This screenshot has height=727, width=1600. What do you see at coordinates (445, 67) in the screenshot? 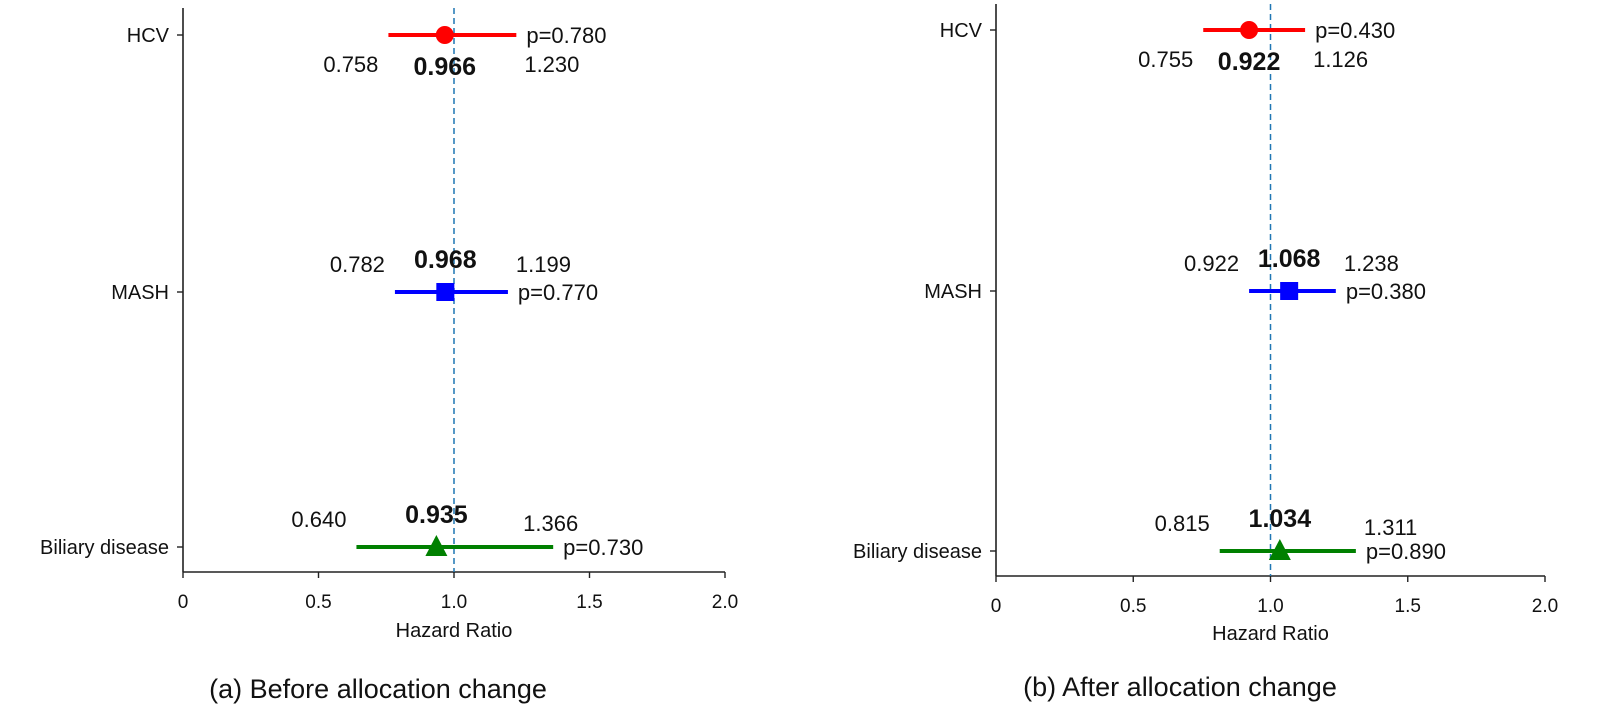
I see `hazard-ratio-label: 0.966` at bounding box center [445, 67].